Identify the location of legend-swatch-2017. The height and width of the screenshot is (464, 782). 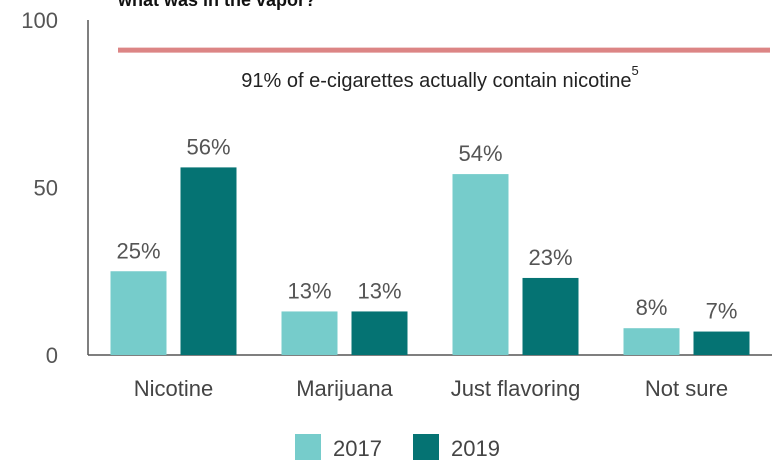
(308, 447).